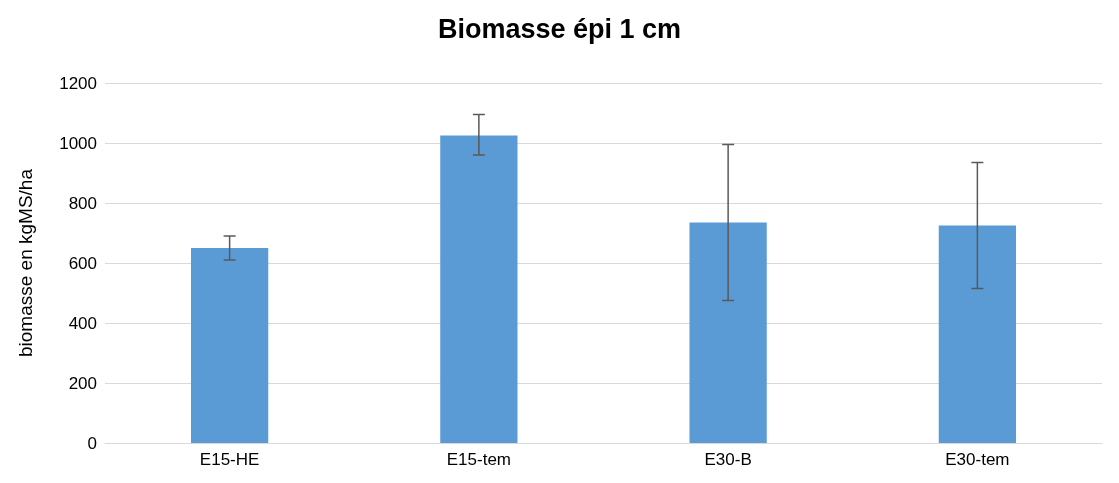  I want to click on x-tick-label: E30-B, so click(728, 459).